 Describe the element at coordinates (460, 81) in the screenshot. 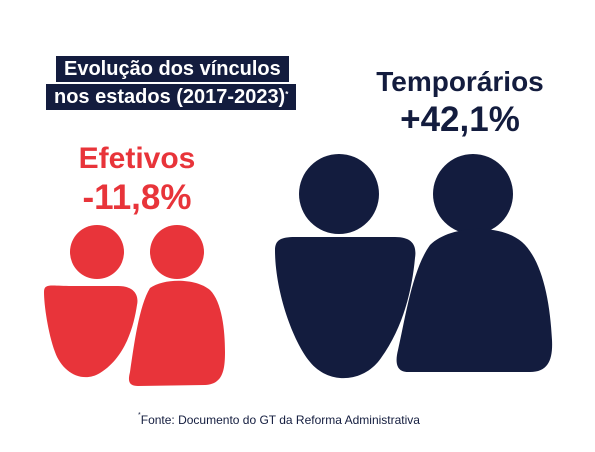

I see `temporarios-label: Temporários` at that location.